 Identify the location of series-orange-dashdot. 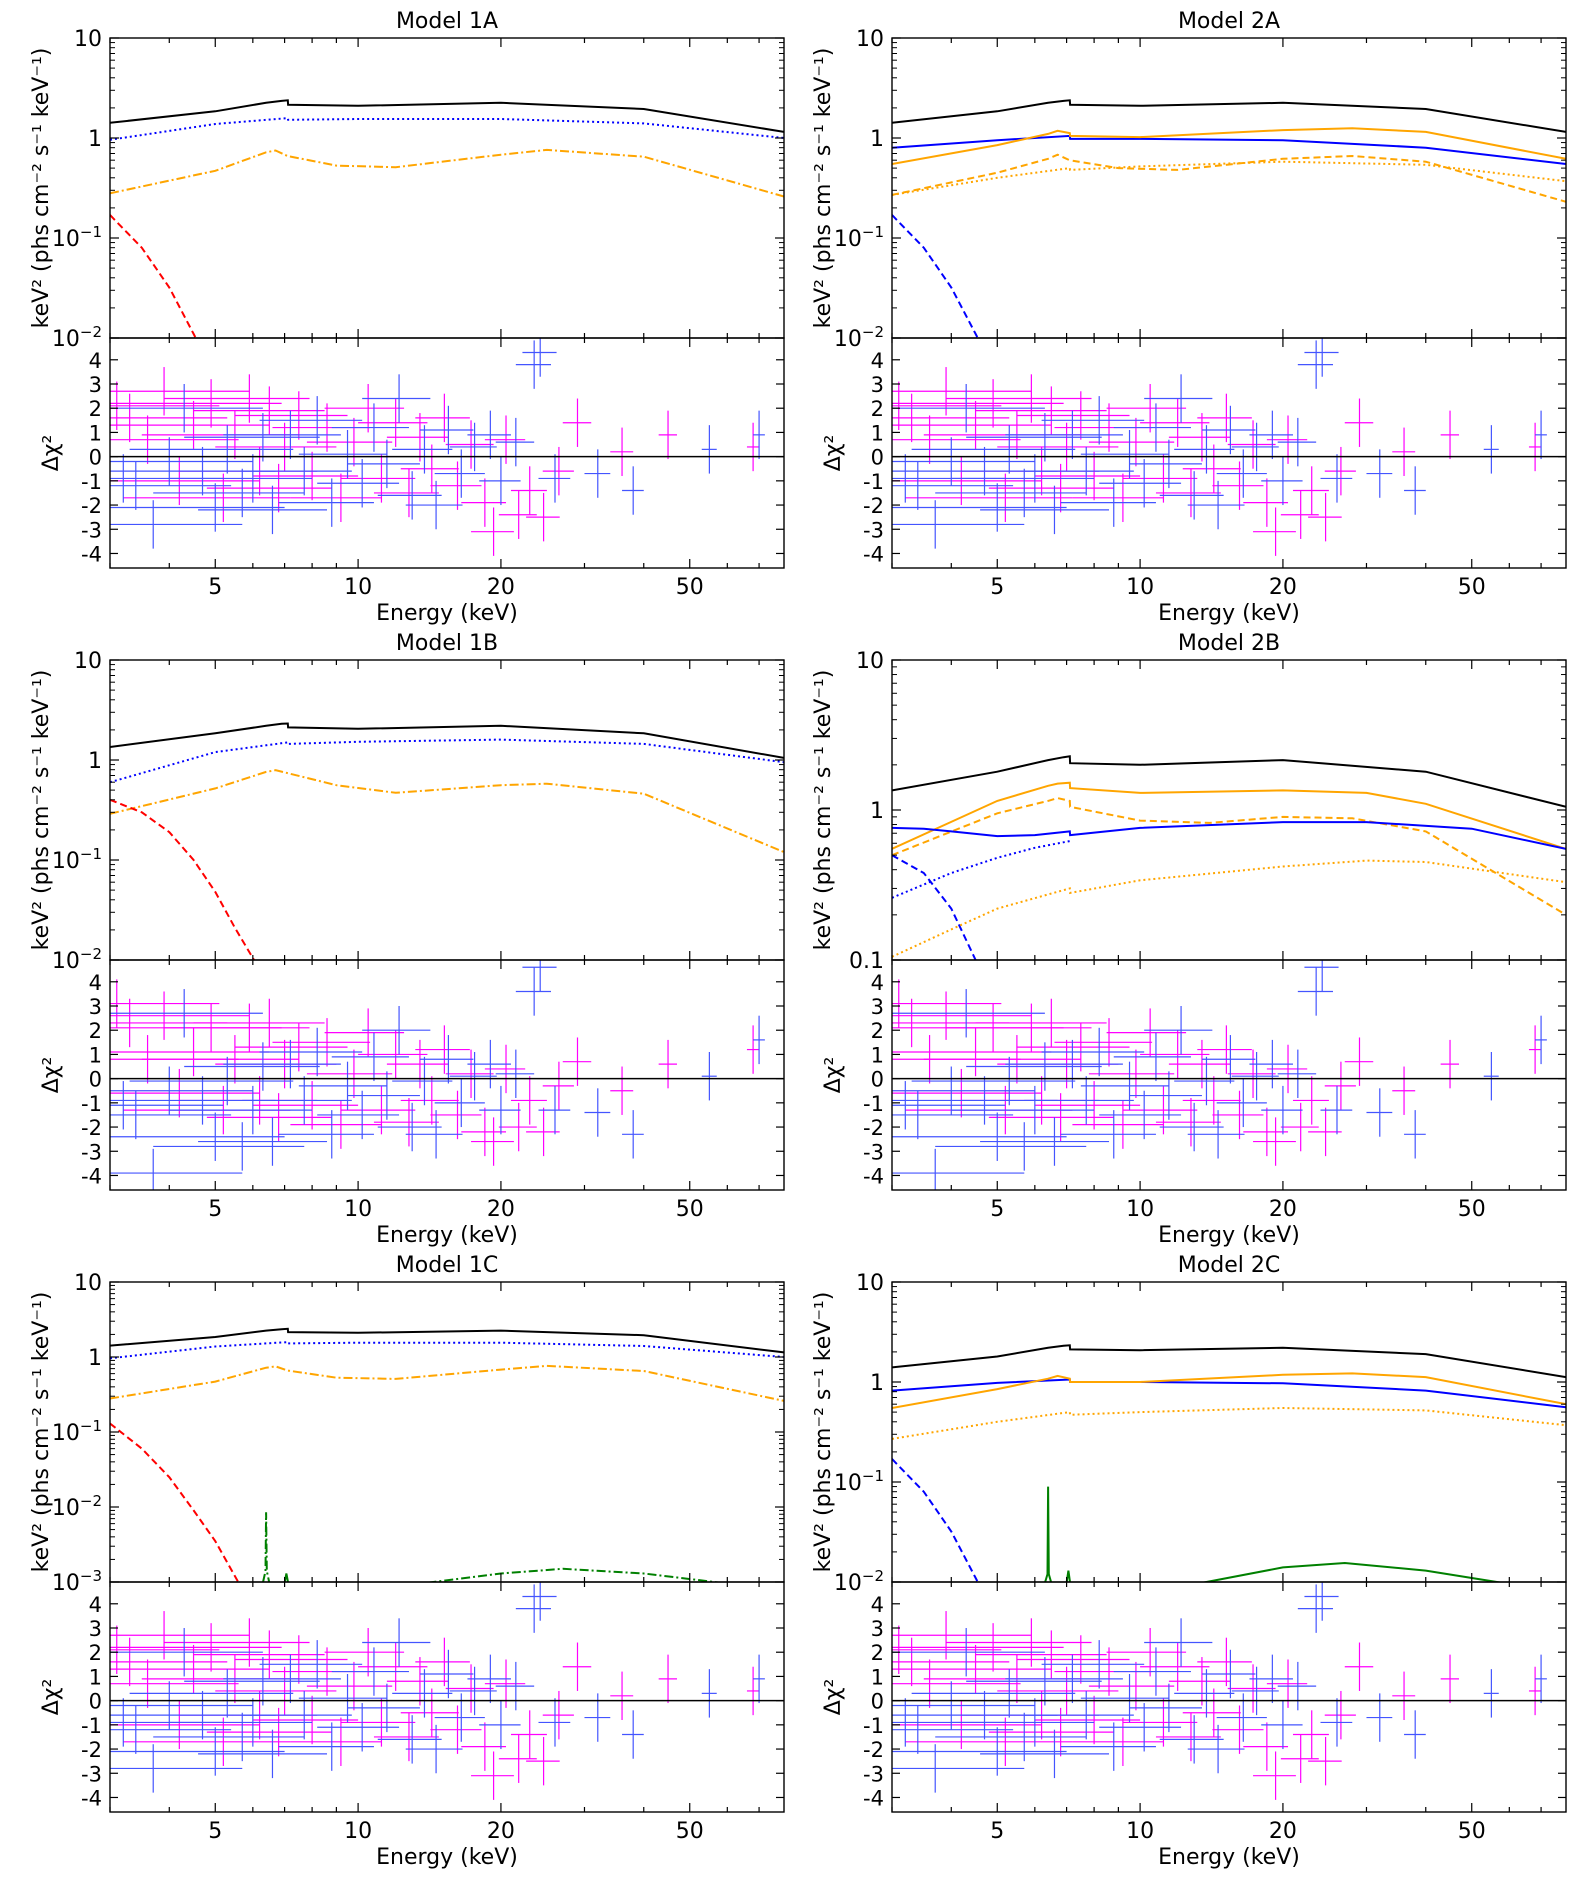
(447, 1383).